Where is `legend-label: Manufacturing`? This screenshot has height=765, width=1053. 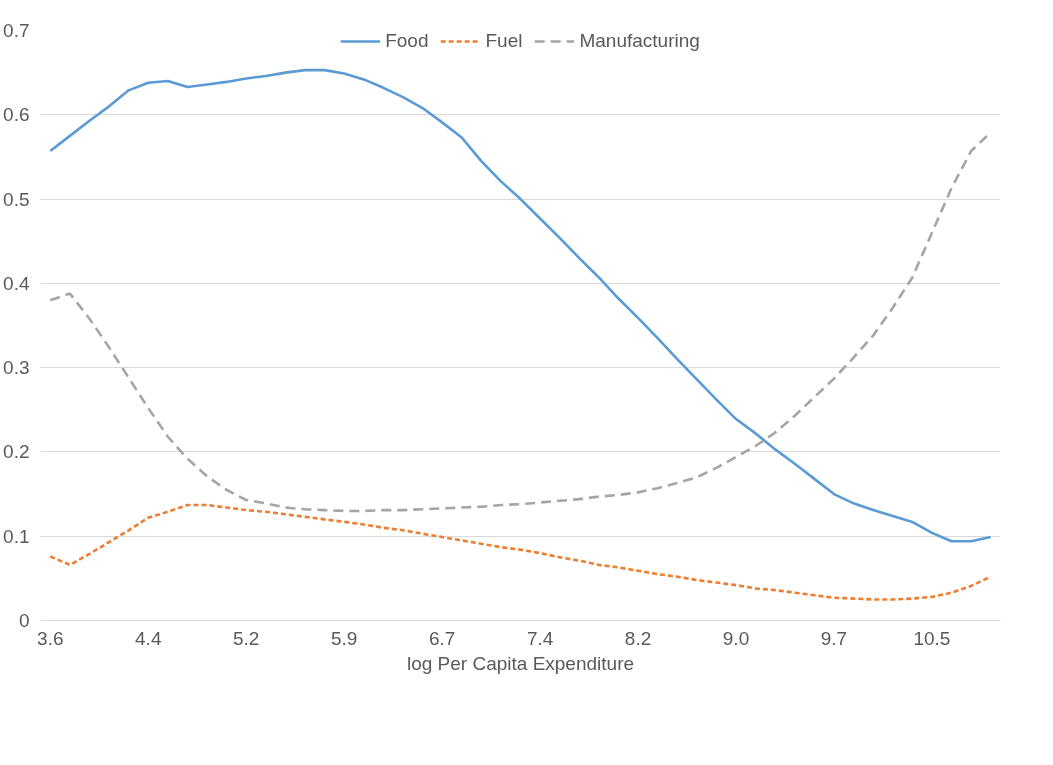
legend-label: Manufacturing is located at coordinates (639, 41).